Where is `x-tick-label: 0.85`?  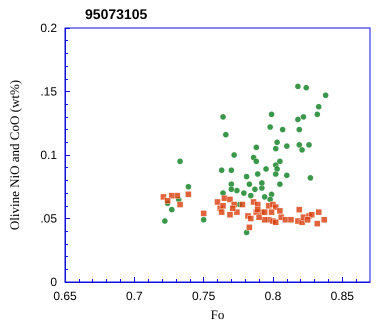 x-tick-label: 0.85 is located at coordinates (342, 296).